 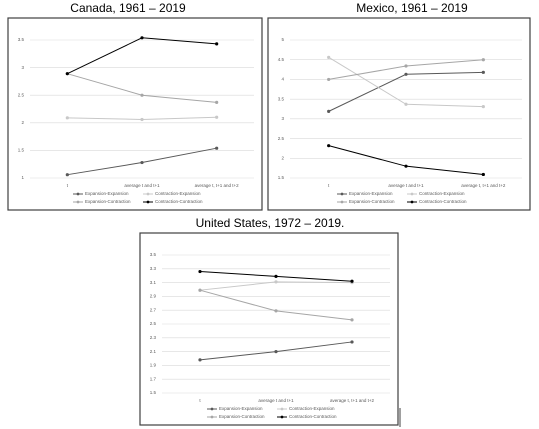 I want to click on y-tick-label: 3.3, so click(x=153, y=268).